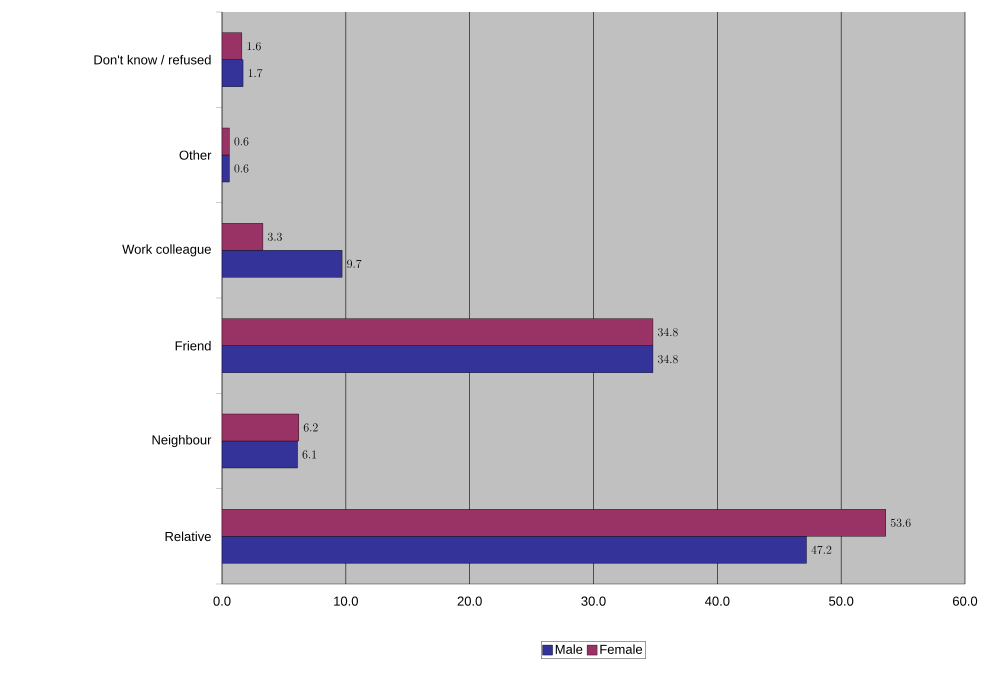 This screenshot has height=684, width=988. What do you see at coordinates (255, 73) in the screenshot?
I see `data-label: 1 .7` at bounding box center [255, 73].